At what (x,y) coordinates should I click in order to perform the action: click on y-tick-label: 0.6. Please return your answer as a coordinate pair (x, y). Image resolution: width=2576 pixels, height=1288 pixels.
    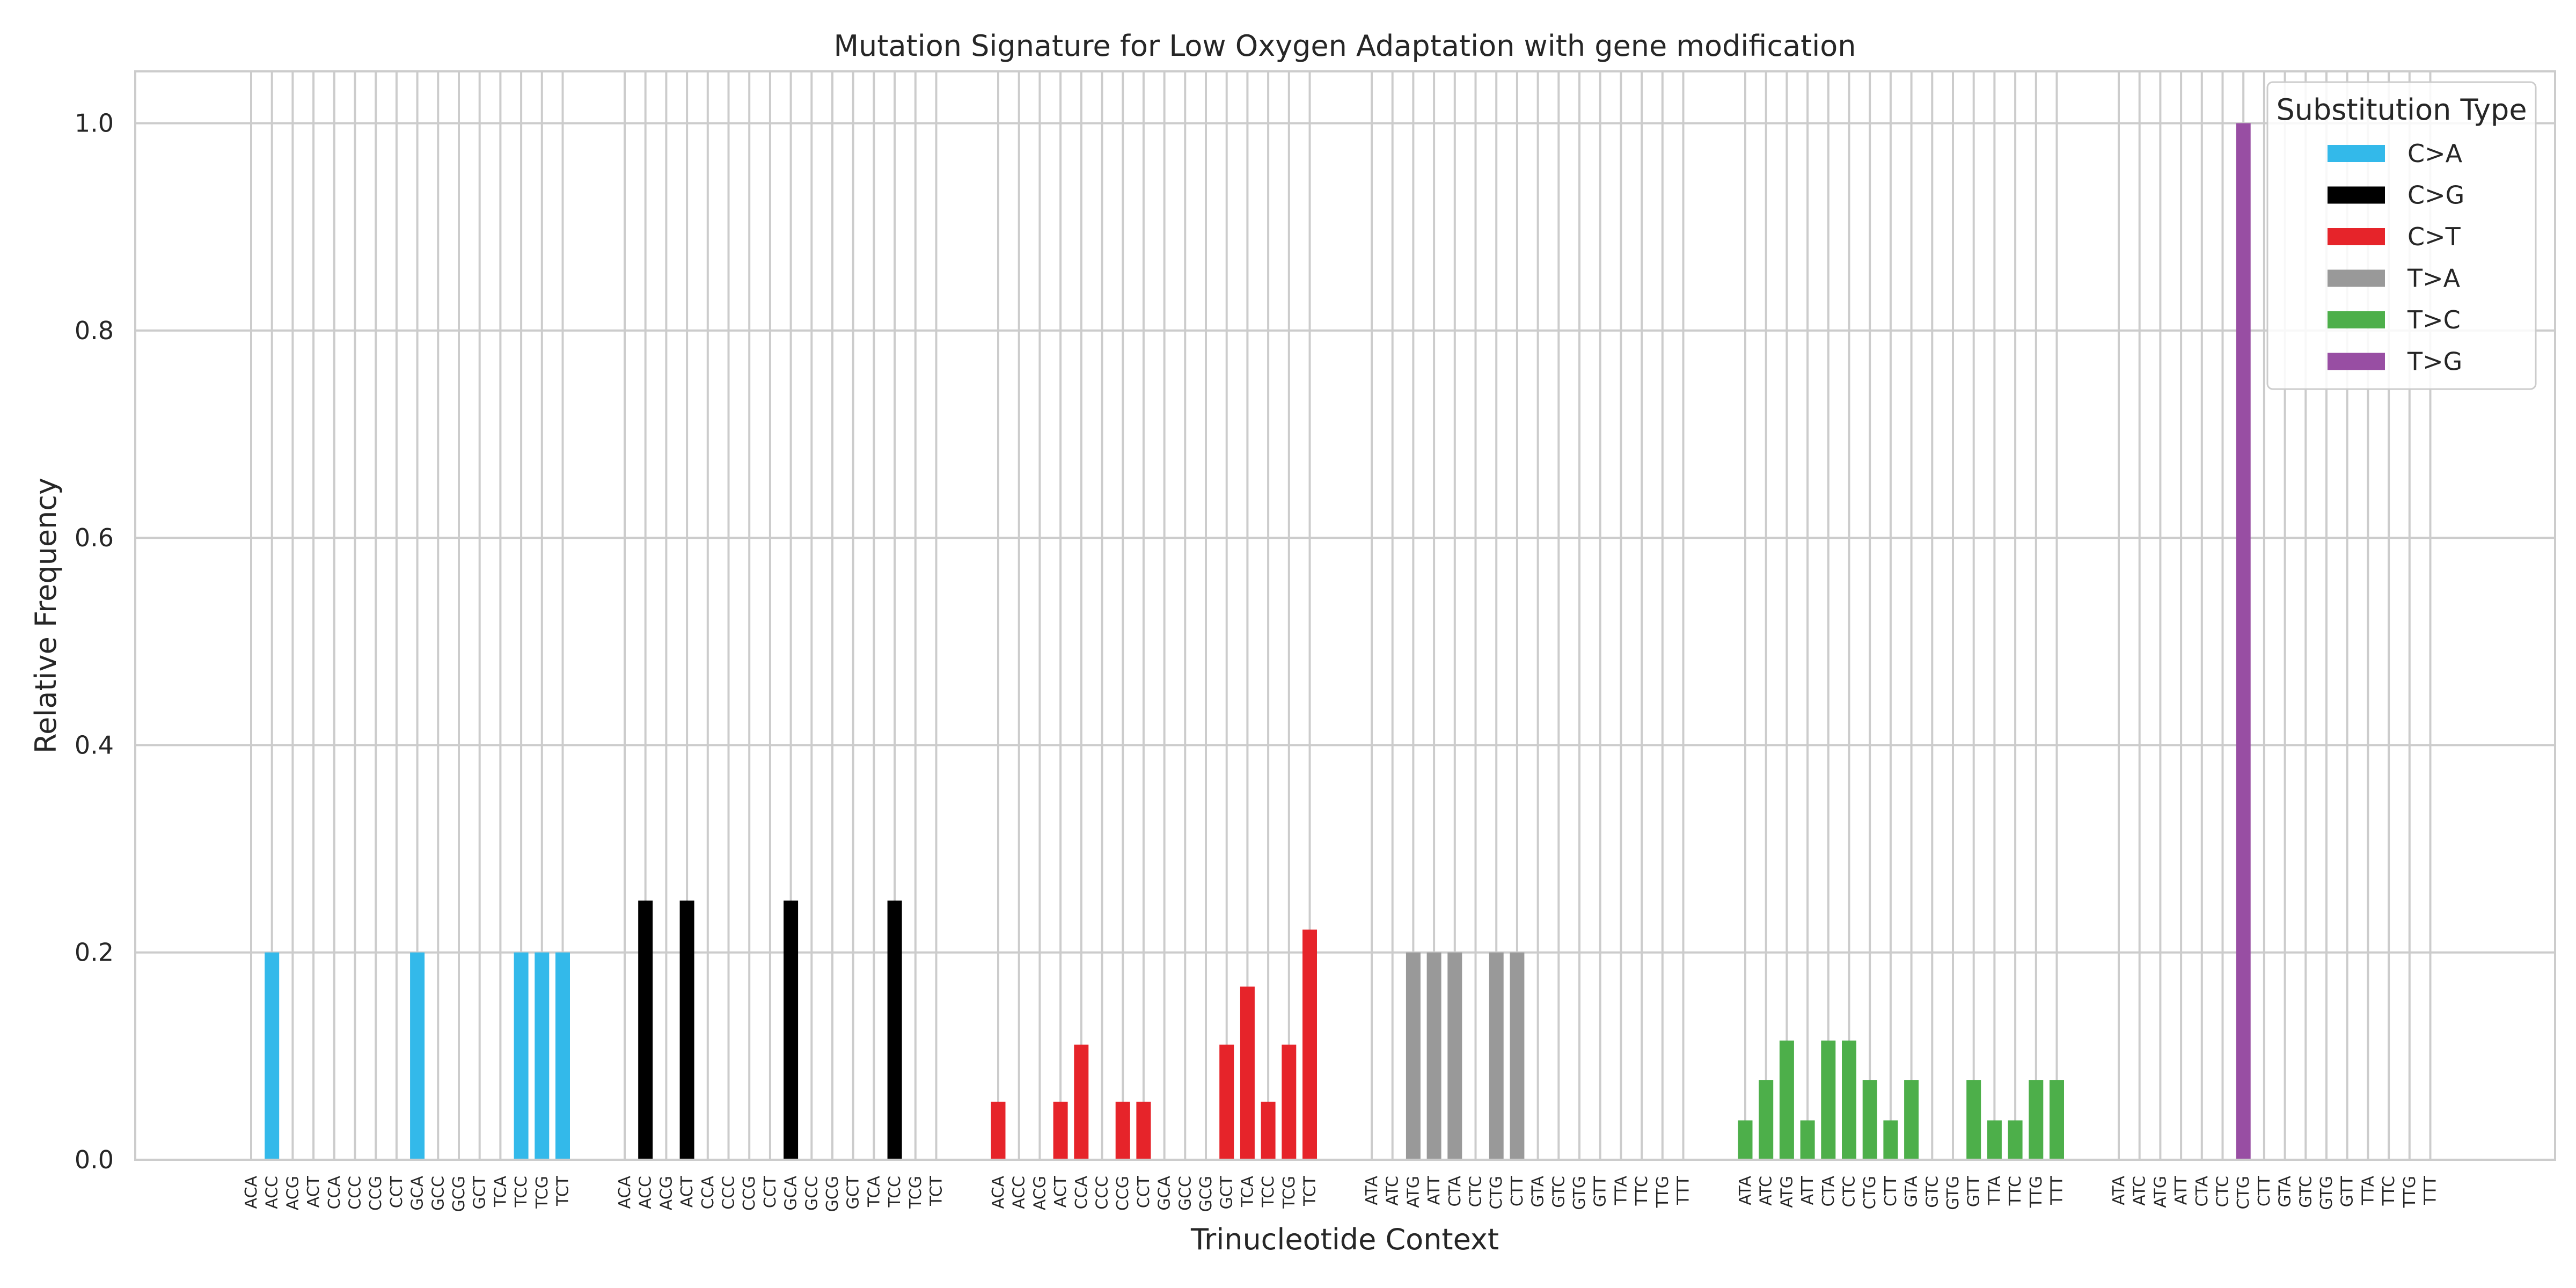
    Looking at the image, I should click on (94, 537).